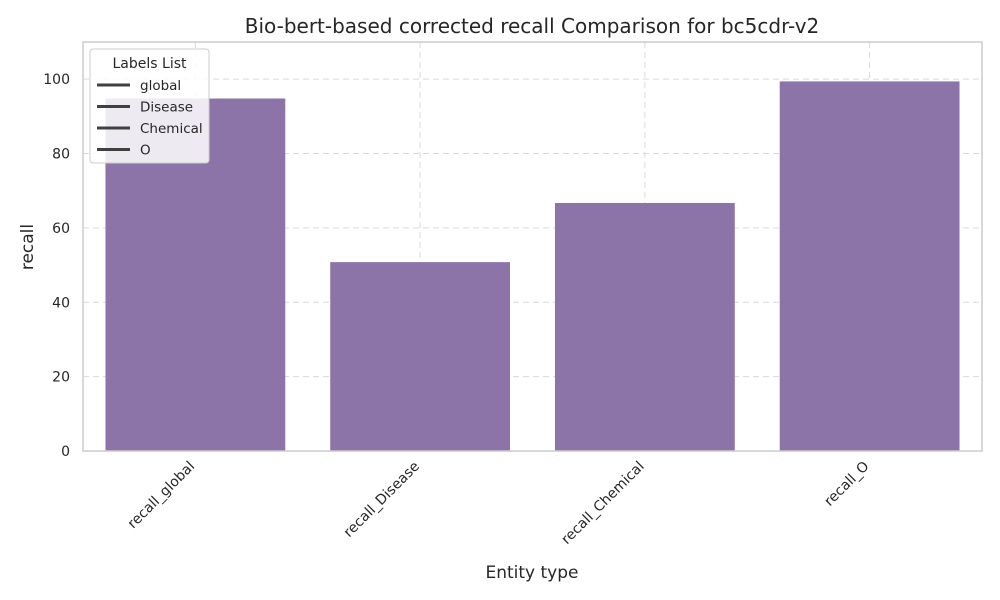  What do you see at coordinates (56, 80) in the screenshot?
I see `y-tick-label: 100` at bounding box center [56, 80].